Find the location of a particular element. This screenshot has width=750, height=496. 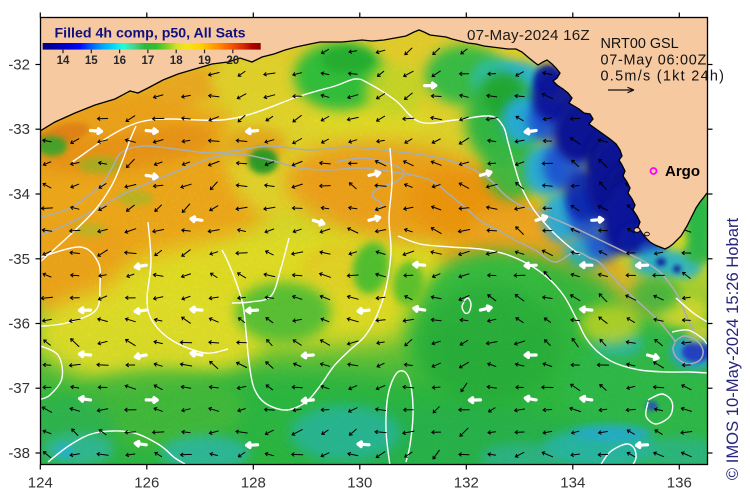

svg-text: Argo is located at coordinates (682, 171).